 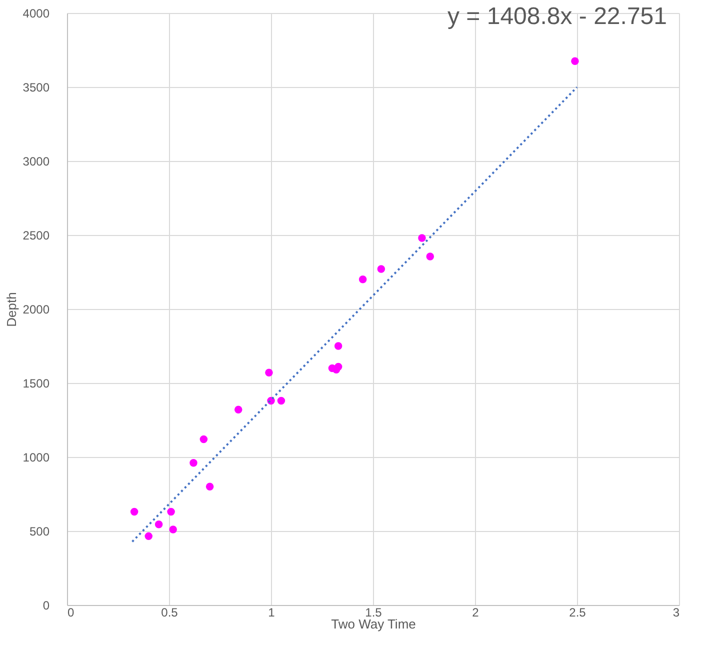 I want to click on x-tick-label: 1, so click(x=272, y=613).